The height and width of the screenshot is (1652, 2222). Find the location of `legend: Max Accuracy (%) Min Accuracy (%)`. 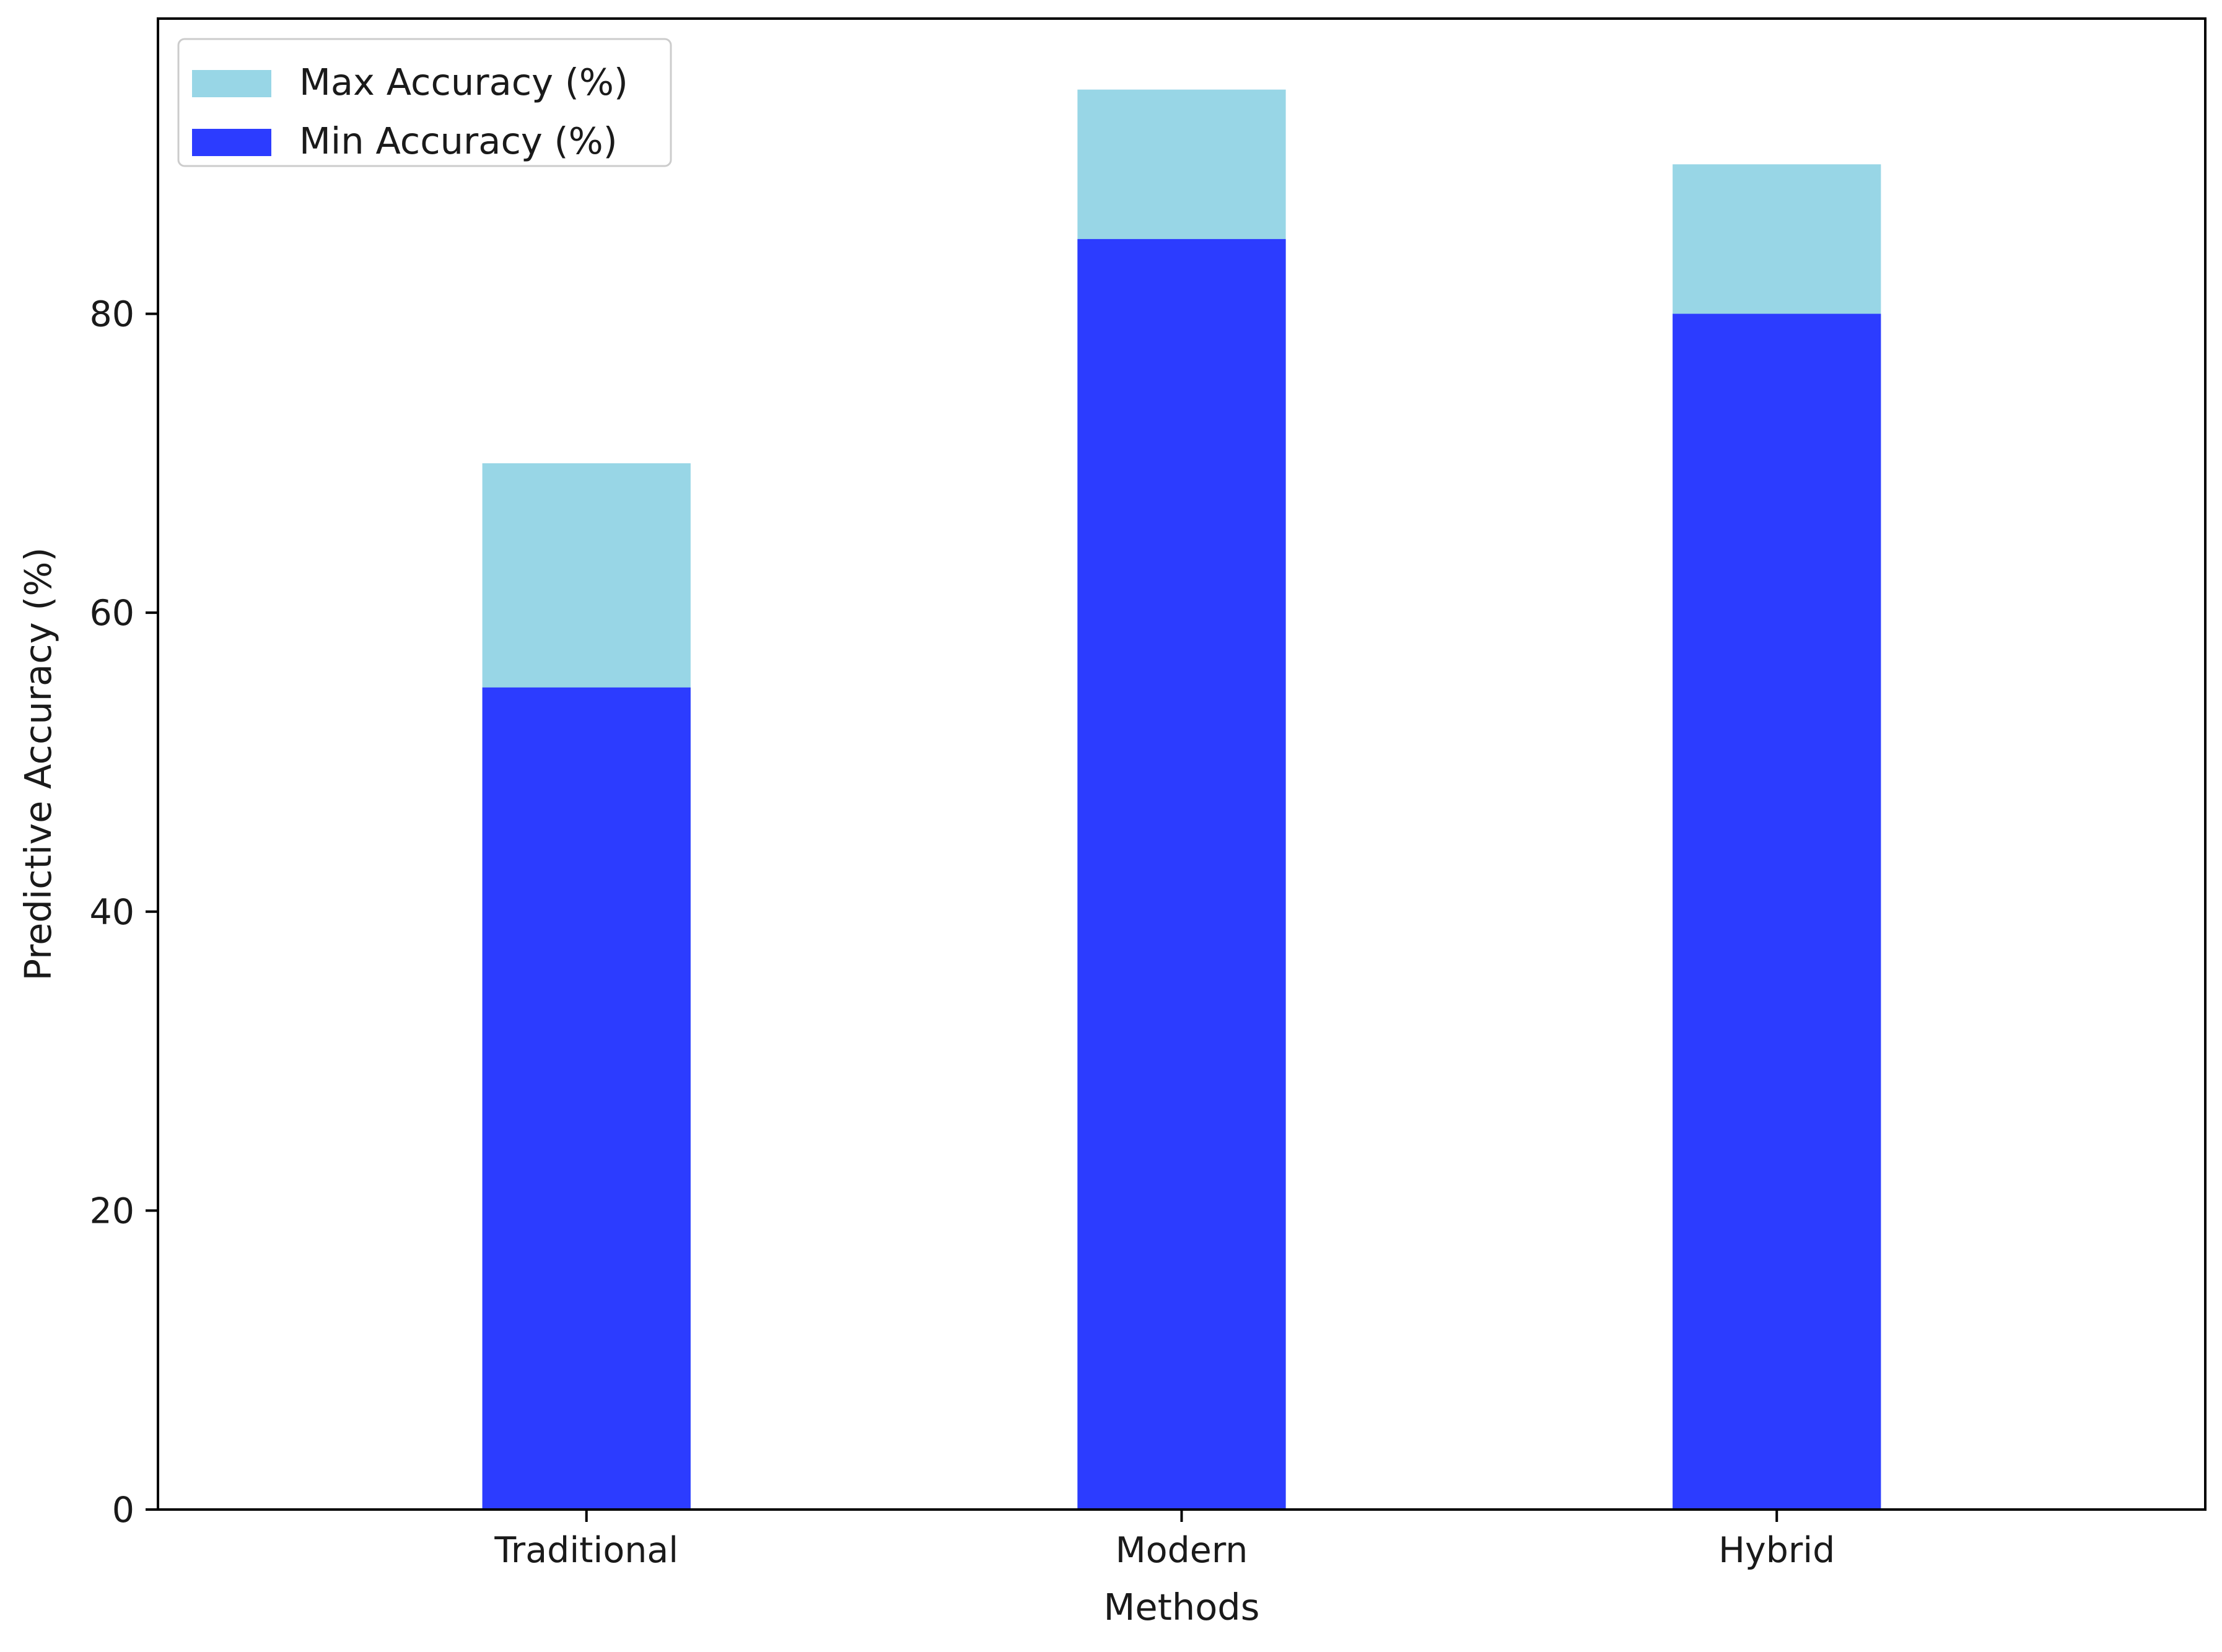

legend: Max Accuracy (%) Min Accuracy (%) is located at coordinates (425, 102).